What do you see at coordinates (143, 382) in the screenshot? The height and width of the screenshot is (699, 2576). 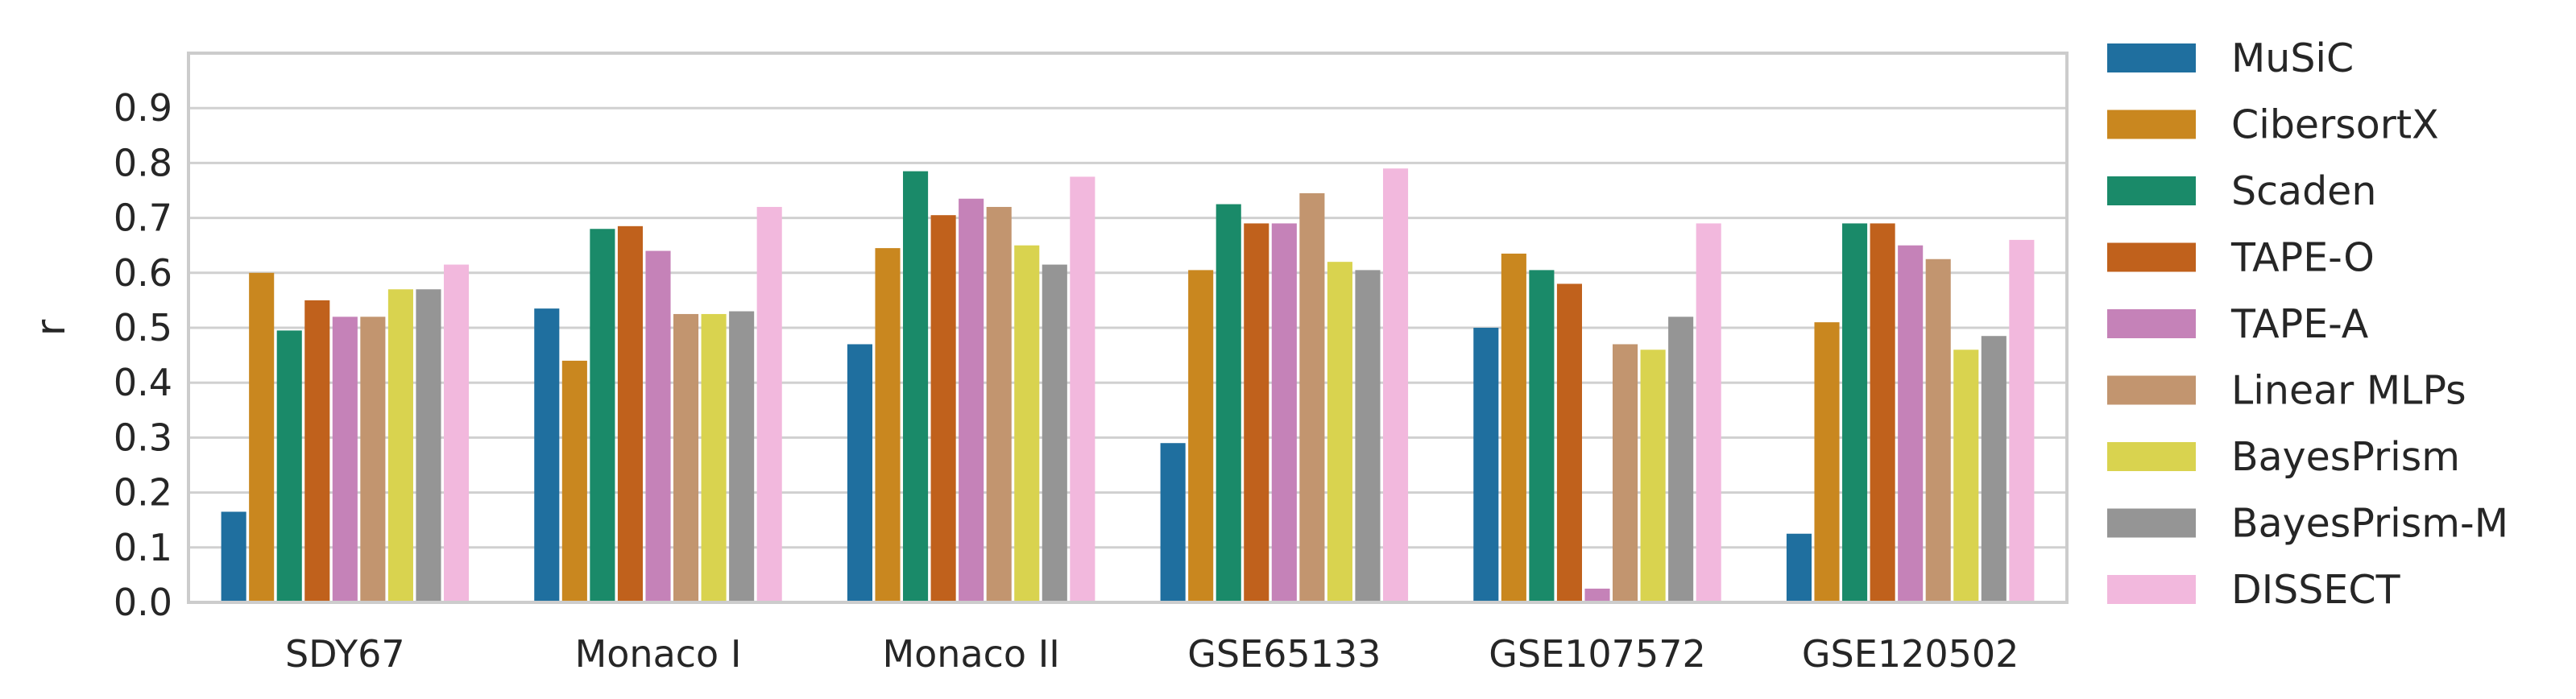 I see `y-tick-label: 0.4` at bounding box center [143, 382].